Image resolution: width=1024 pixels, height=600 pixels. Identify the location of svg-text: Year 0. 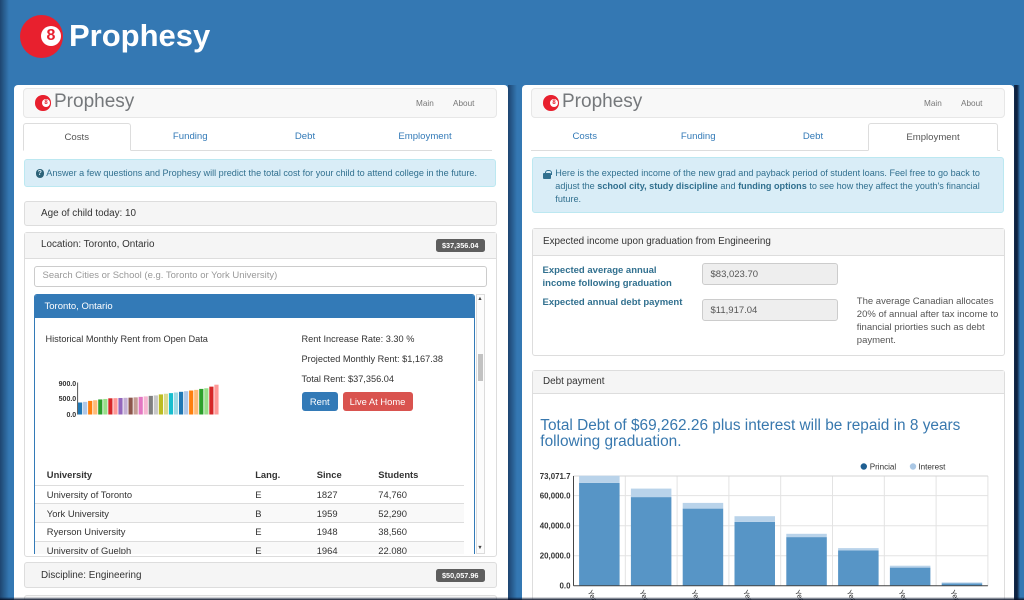
(594, 594).